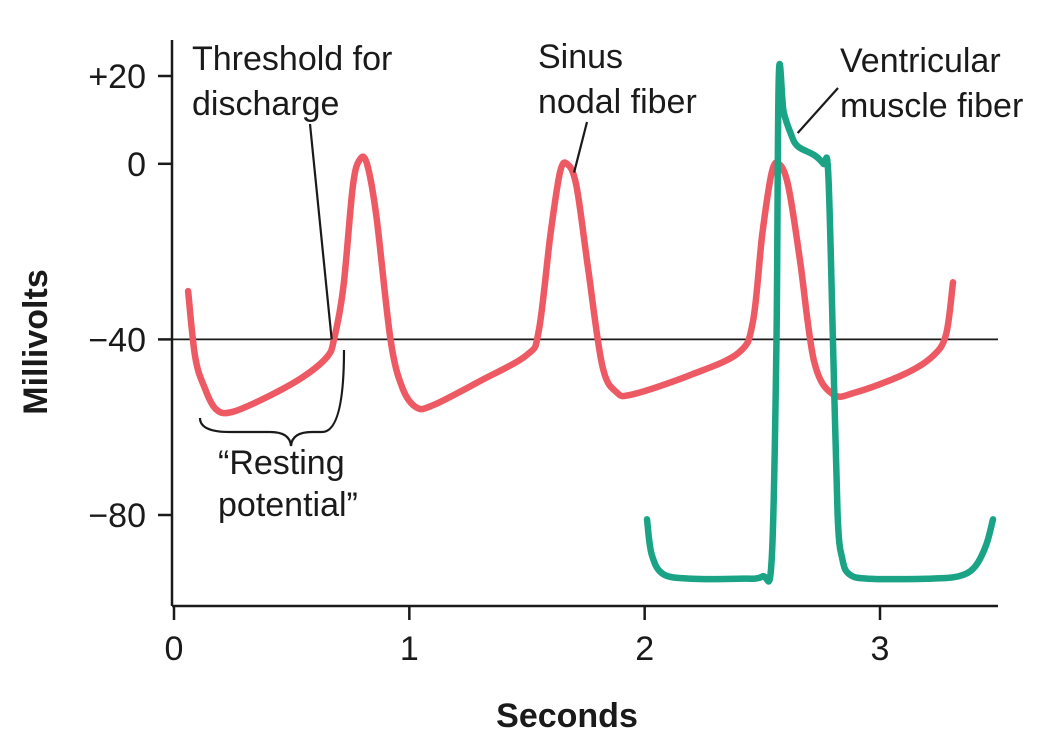 Image resolution: width=1064 pixels, height=736 pixels. Describe the element at coordinates (567, 716) in the screenshot. I see `x-axis-title: Seconds` at that location.